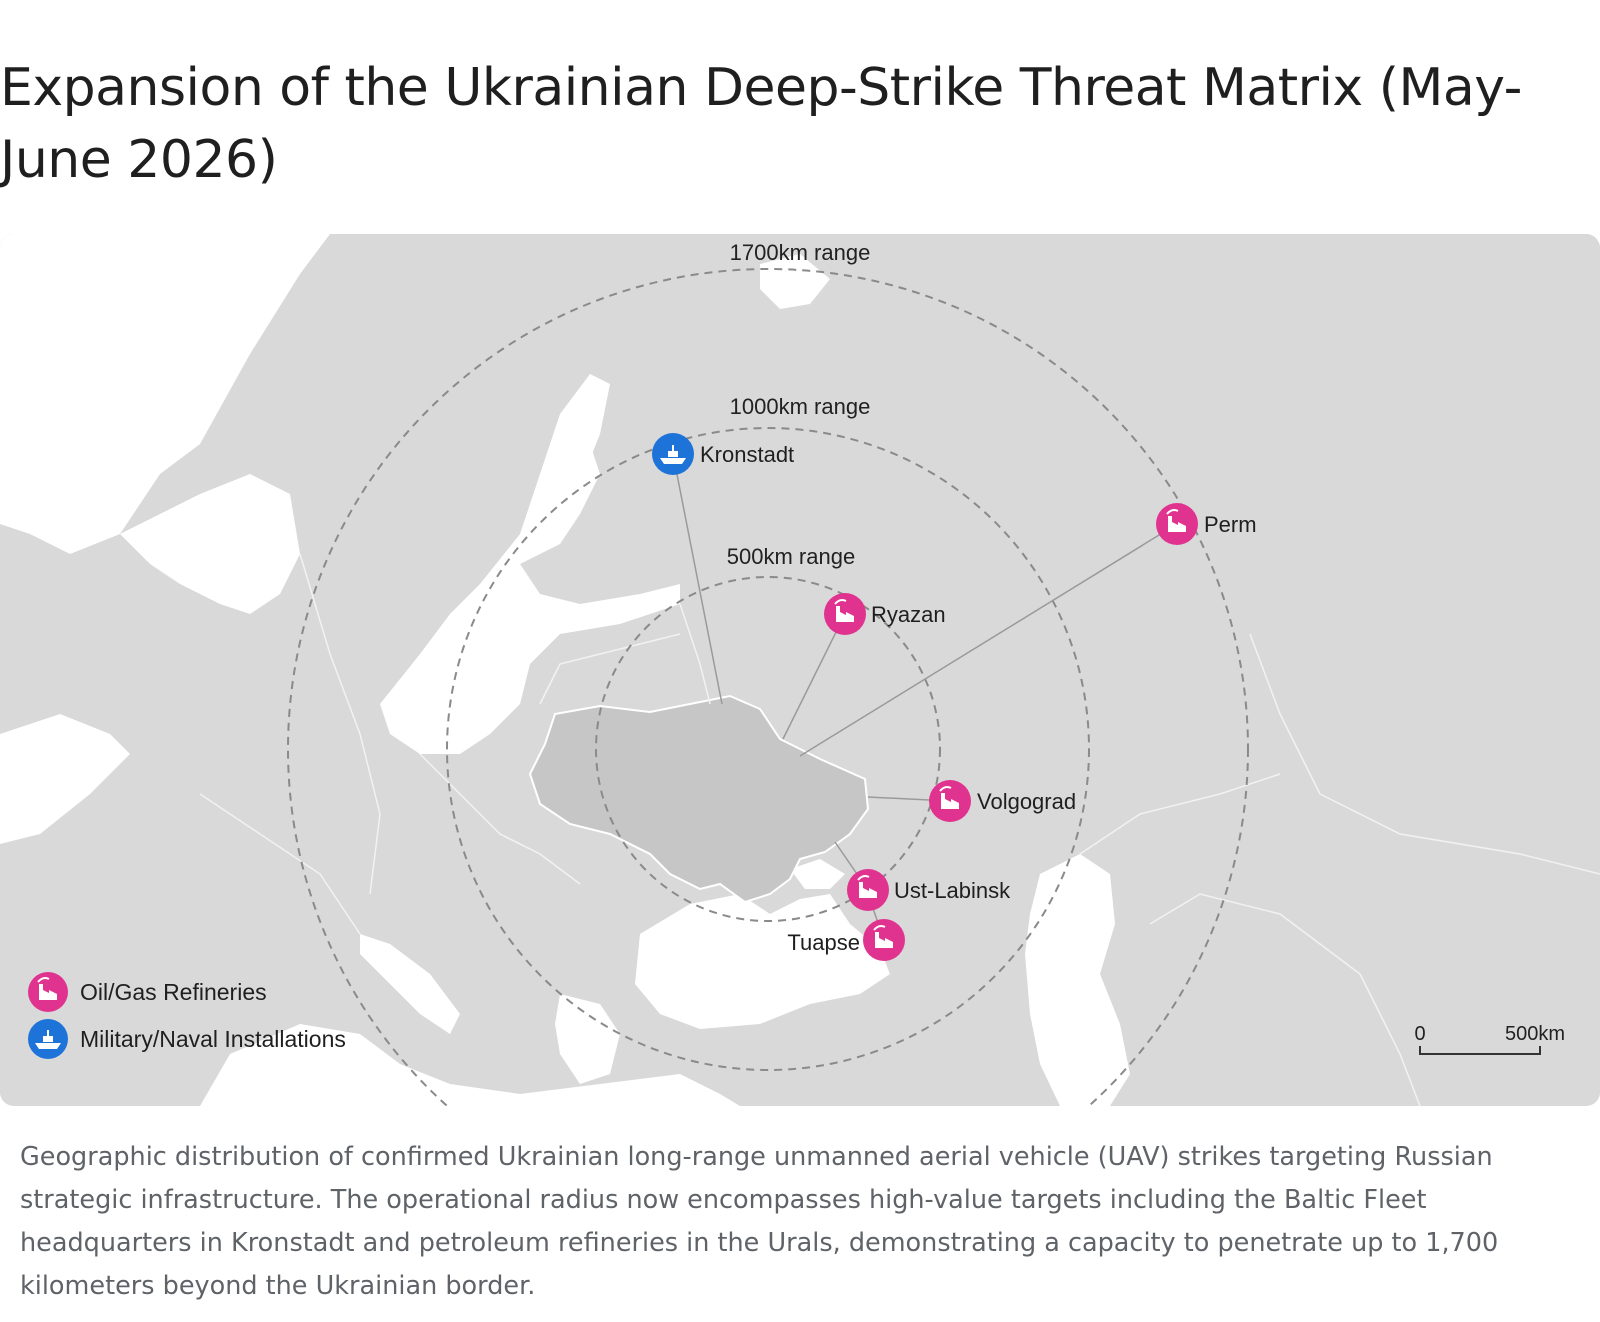 The width and height of the screenshot is (1600, 1322). I want to click on ryazan-marker, so click(845, 614).